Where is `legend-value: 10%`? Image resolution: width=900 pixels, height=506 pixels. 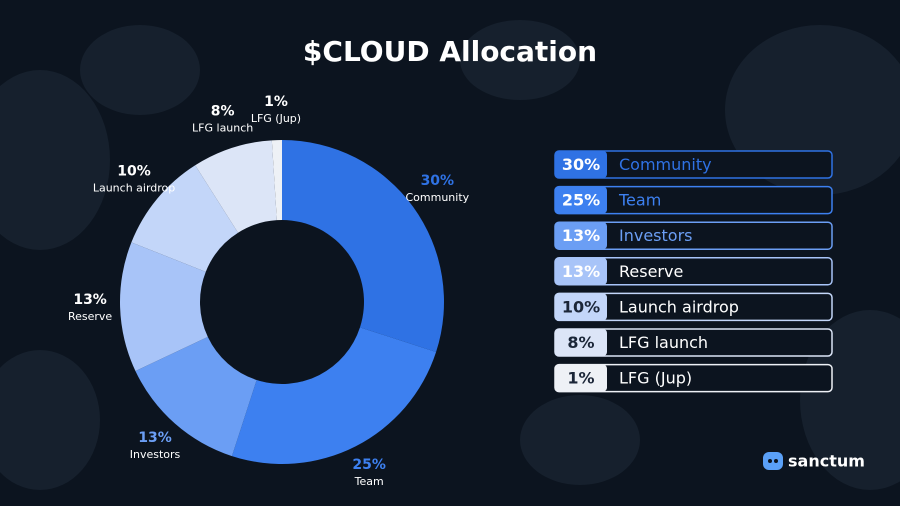
legend-value: 10% is located at coordinates (581, 306).